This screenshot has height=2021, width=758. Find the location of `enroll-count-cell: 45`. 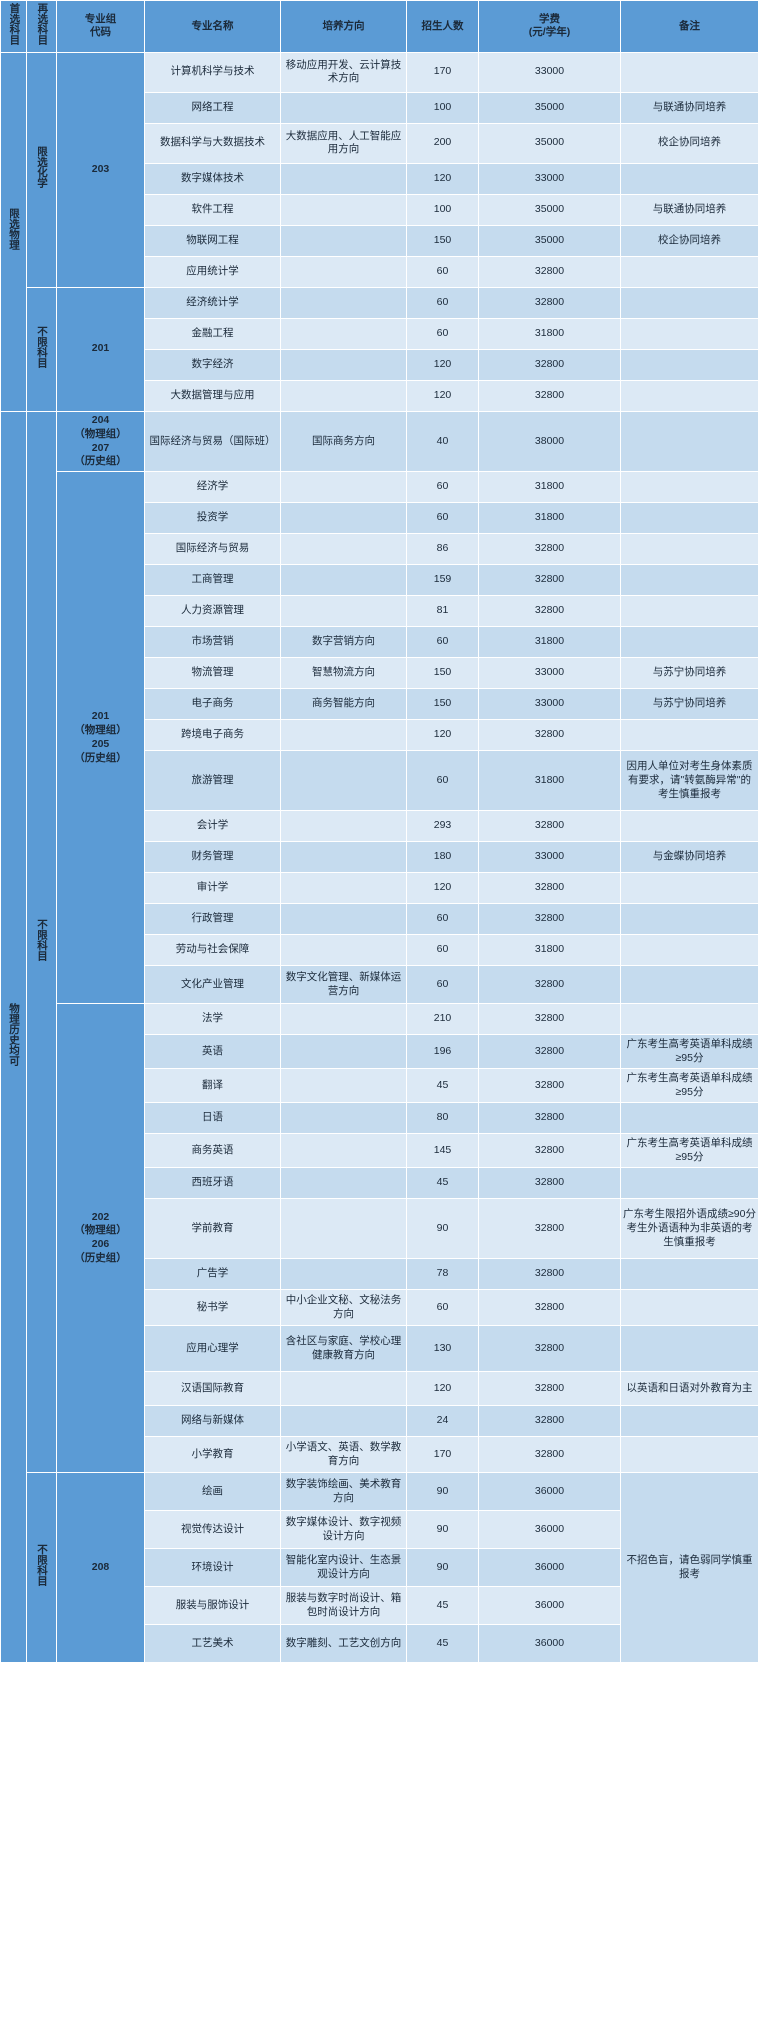

enroll-count-cell: 45 is located at coordinates (442, 1644).